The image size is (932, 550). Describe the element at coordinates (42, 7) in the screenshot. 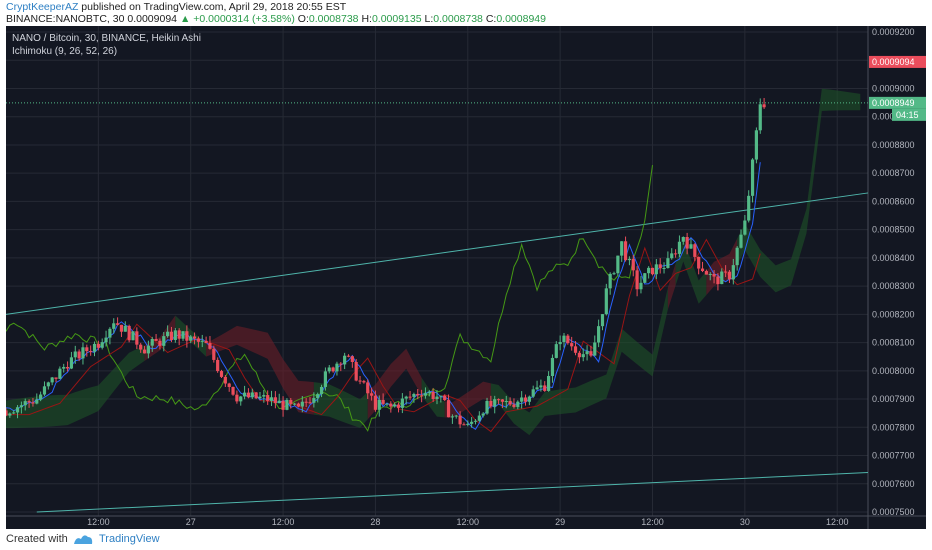

I see `author-link: CryptKeeperAZ` at that location.